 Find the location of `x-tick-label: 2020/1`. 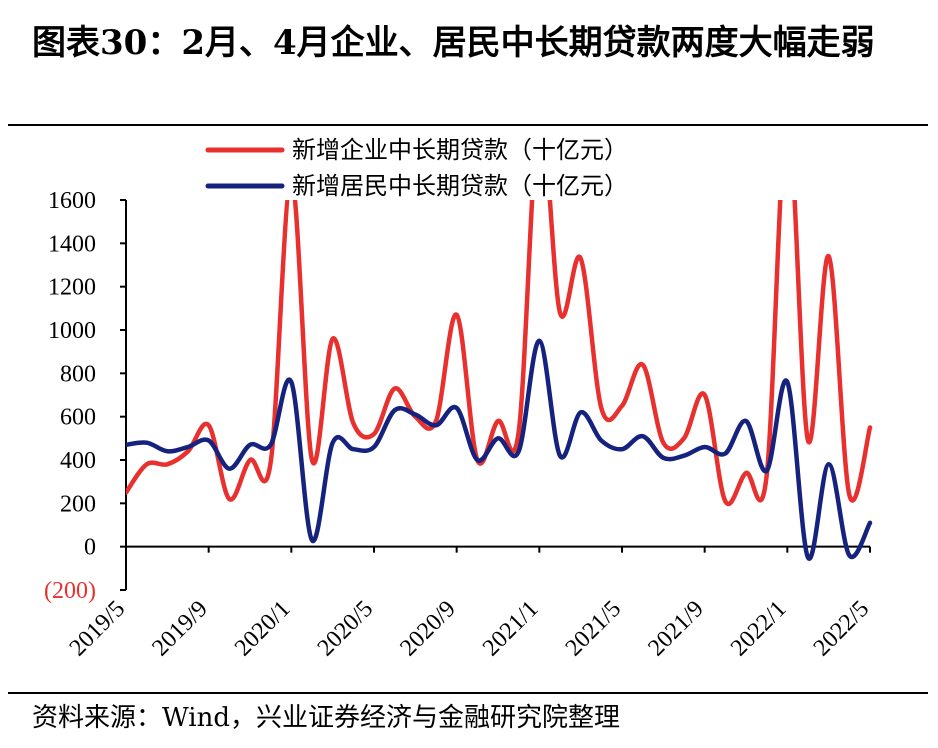

x-tick-label: 2020/1 is located at coordinates (263, 629).